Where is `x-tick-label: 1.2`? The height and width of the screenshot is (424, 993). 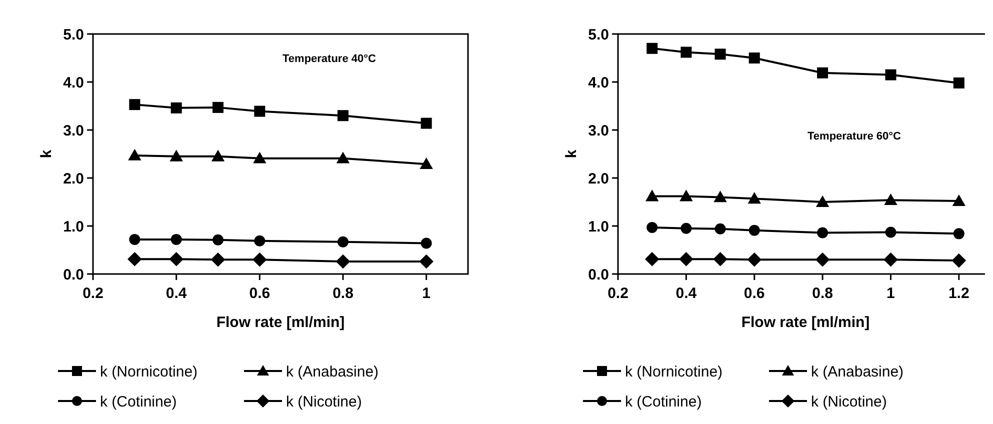
x-tick-label: 1.2 is located at coordinates (959, 293).